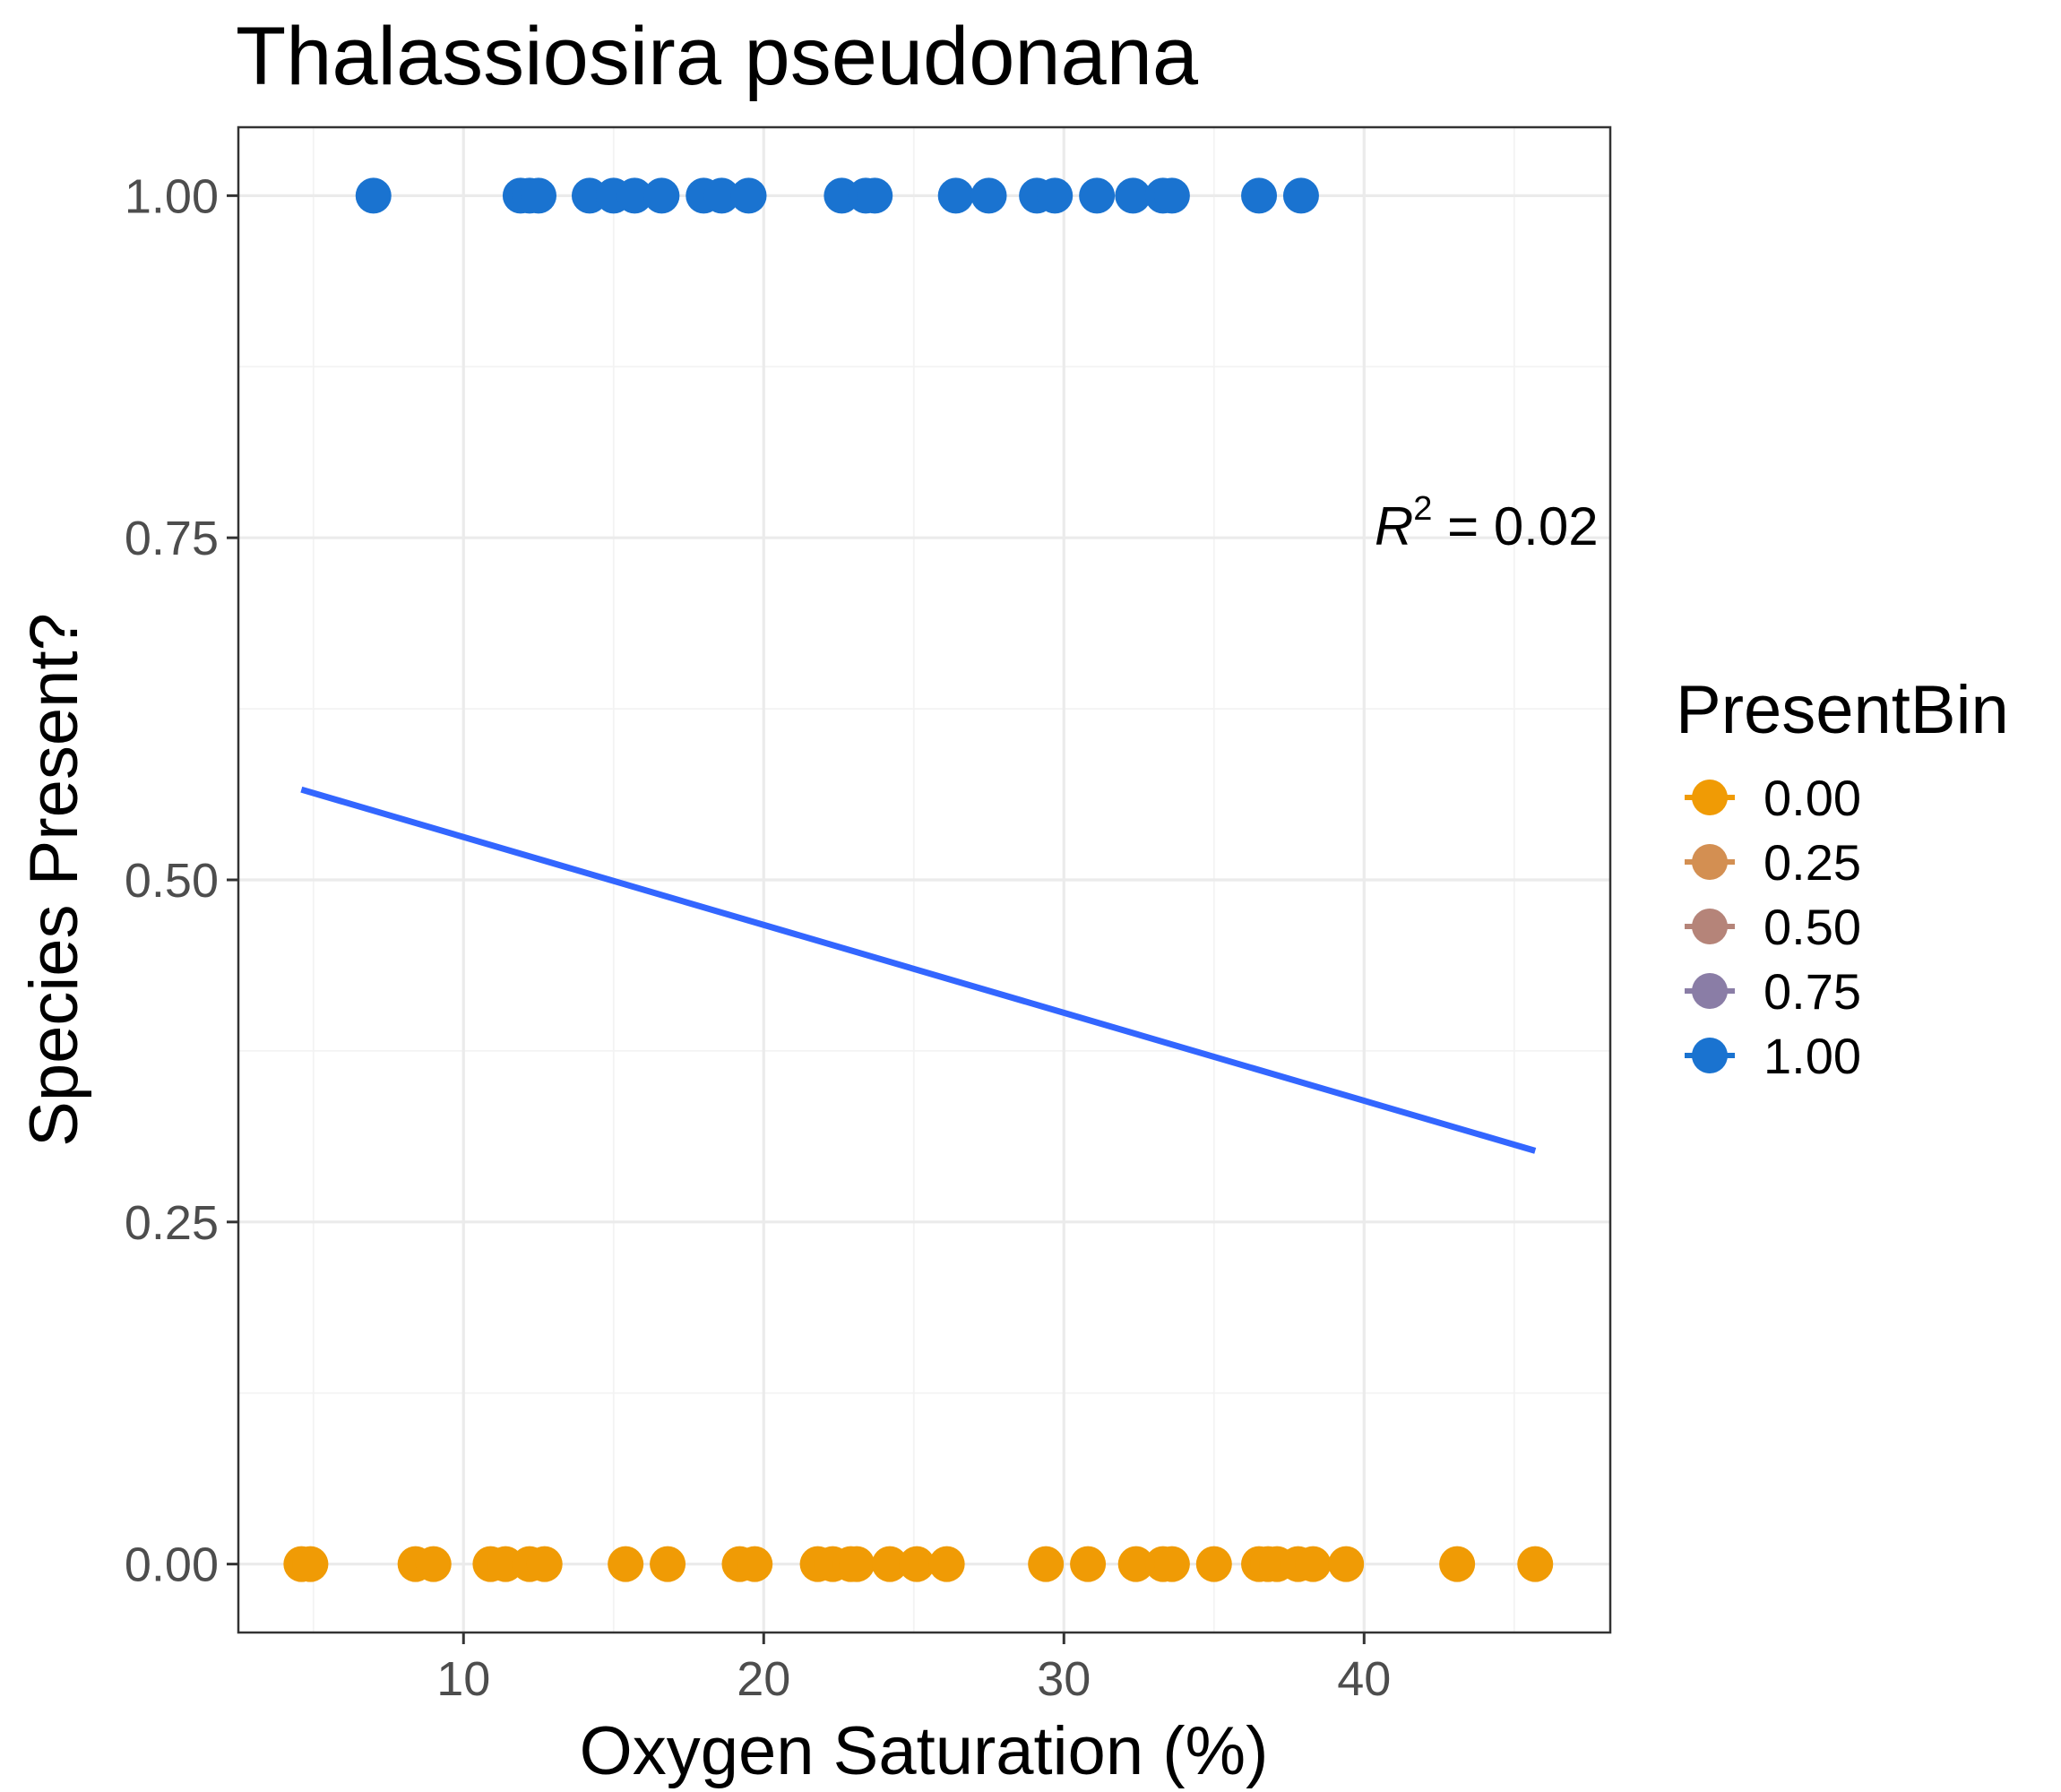 This screenshot has height=1792, width=2061. What do you see at coordinates (919, 970) in the screenshot?
I see `regression-line` at bounding box center [919, 970].